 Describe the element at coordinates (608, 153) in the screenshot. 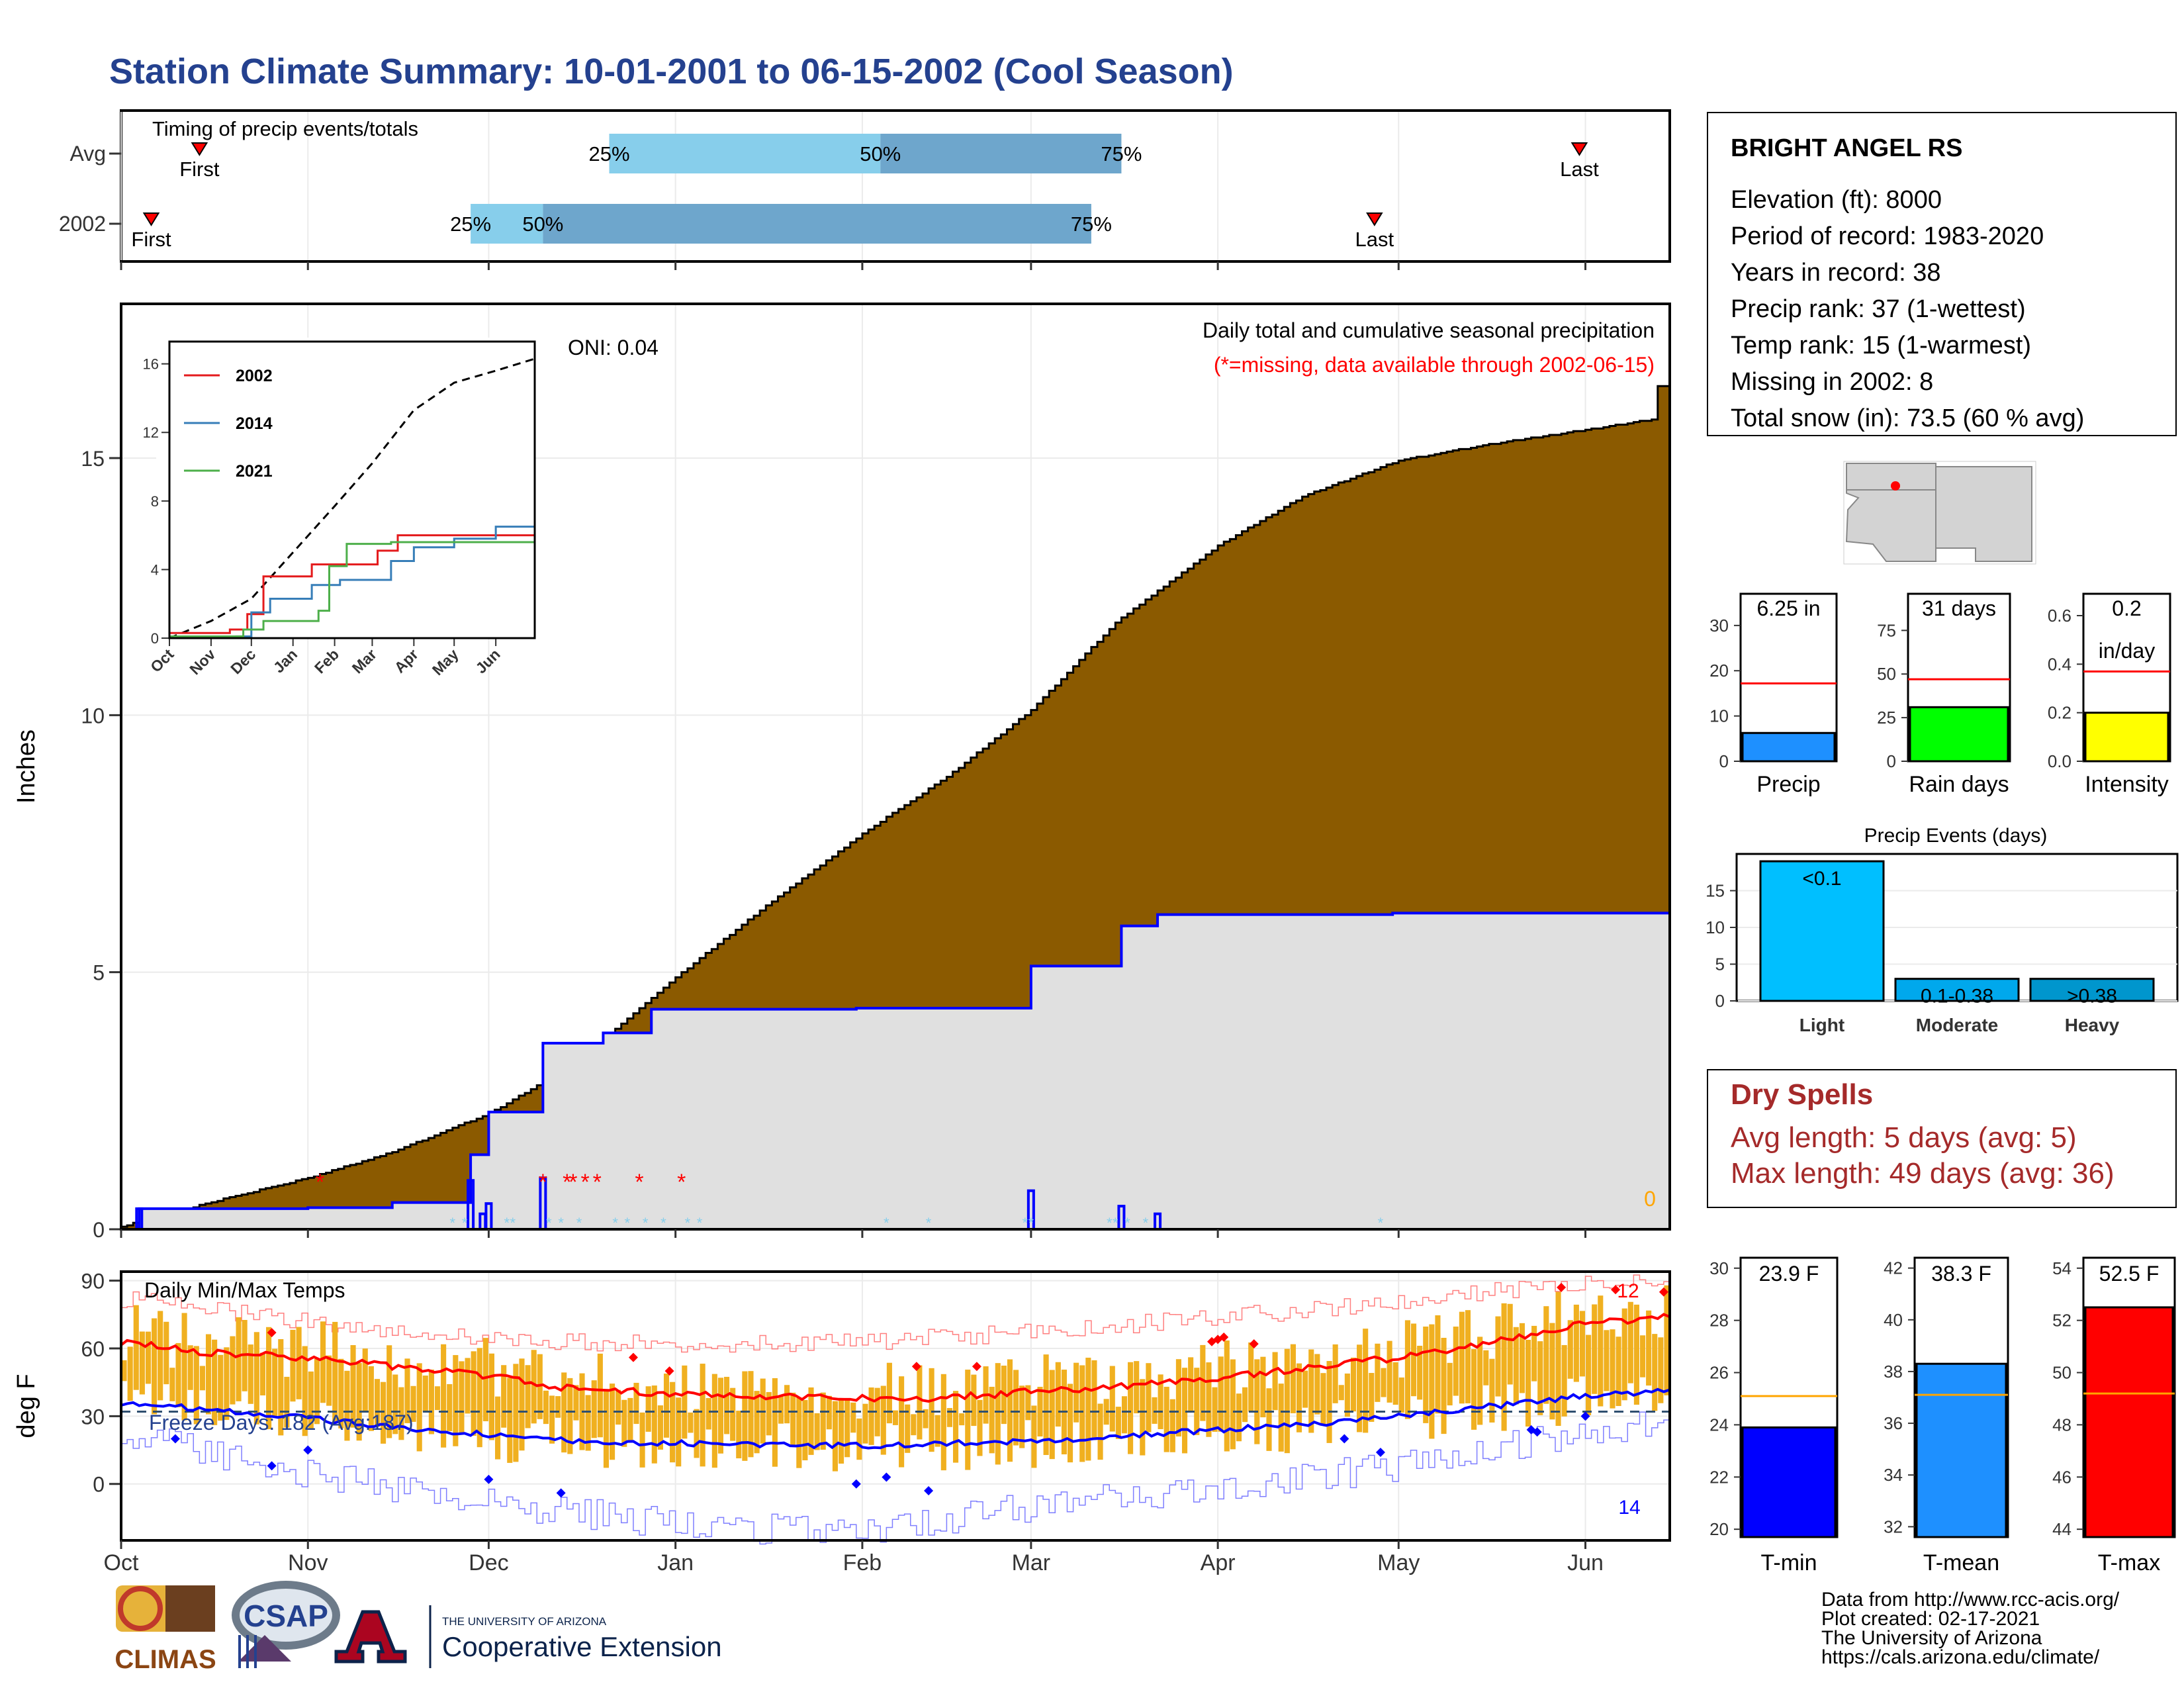

I see `timing-avg-p25-label: 25%` at that location.